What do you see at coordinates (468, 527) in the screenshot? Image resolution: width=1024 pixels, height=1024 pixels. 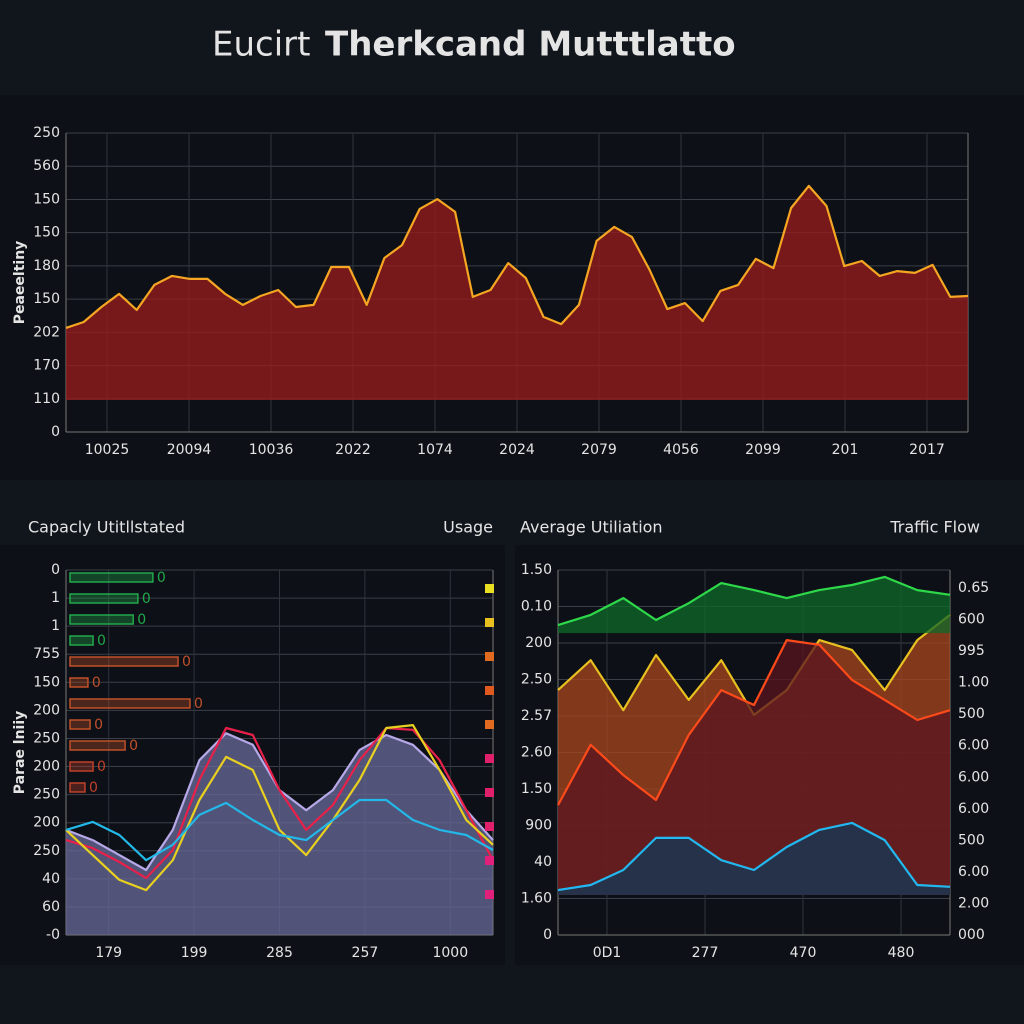 I see `panel-title: Usage` at bounding box center [468, 527].